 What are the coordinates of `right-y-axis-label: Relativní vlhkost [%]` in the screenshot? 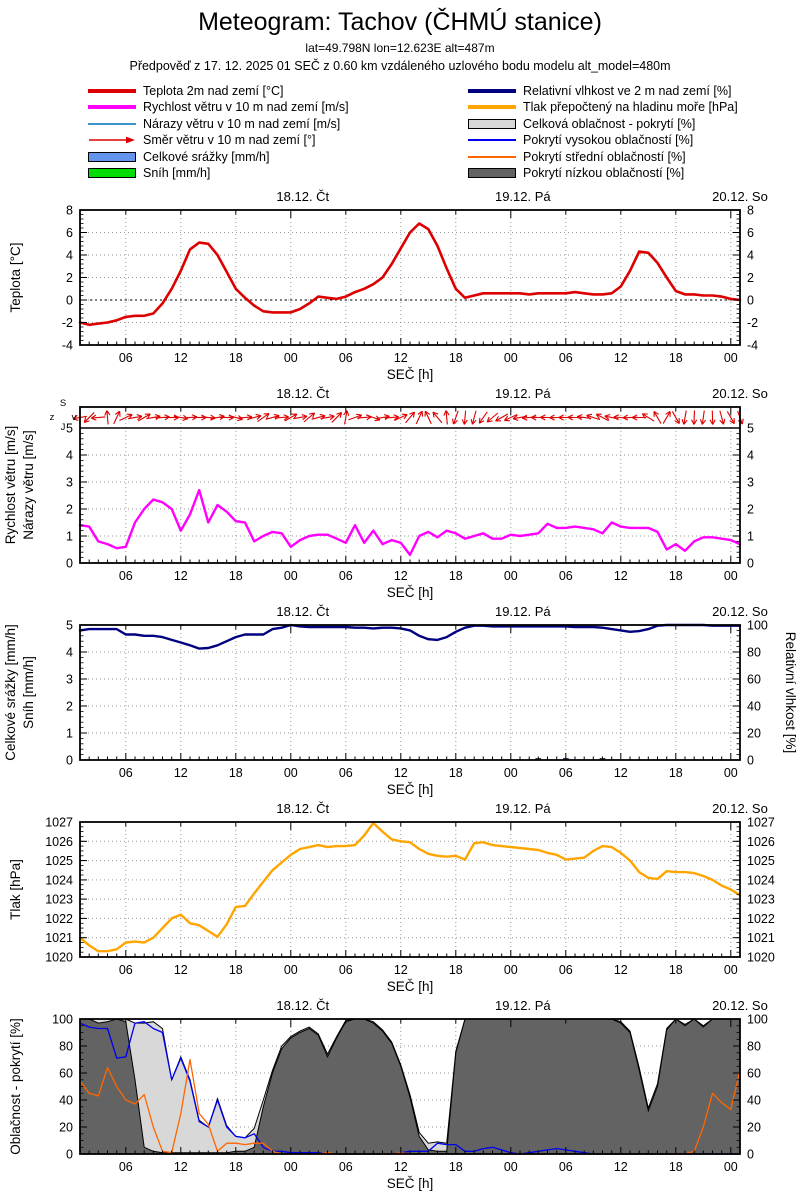 It's located at (790, 693).